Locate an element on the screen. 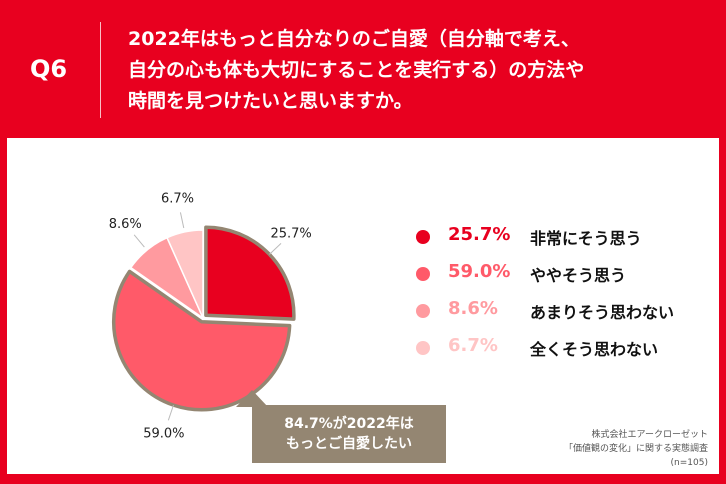 This screenshot has height=484, width=726. callout-line: 84.7%が2022年は is located at coordinates (349, 424).